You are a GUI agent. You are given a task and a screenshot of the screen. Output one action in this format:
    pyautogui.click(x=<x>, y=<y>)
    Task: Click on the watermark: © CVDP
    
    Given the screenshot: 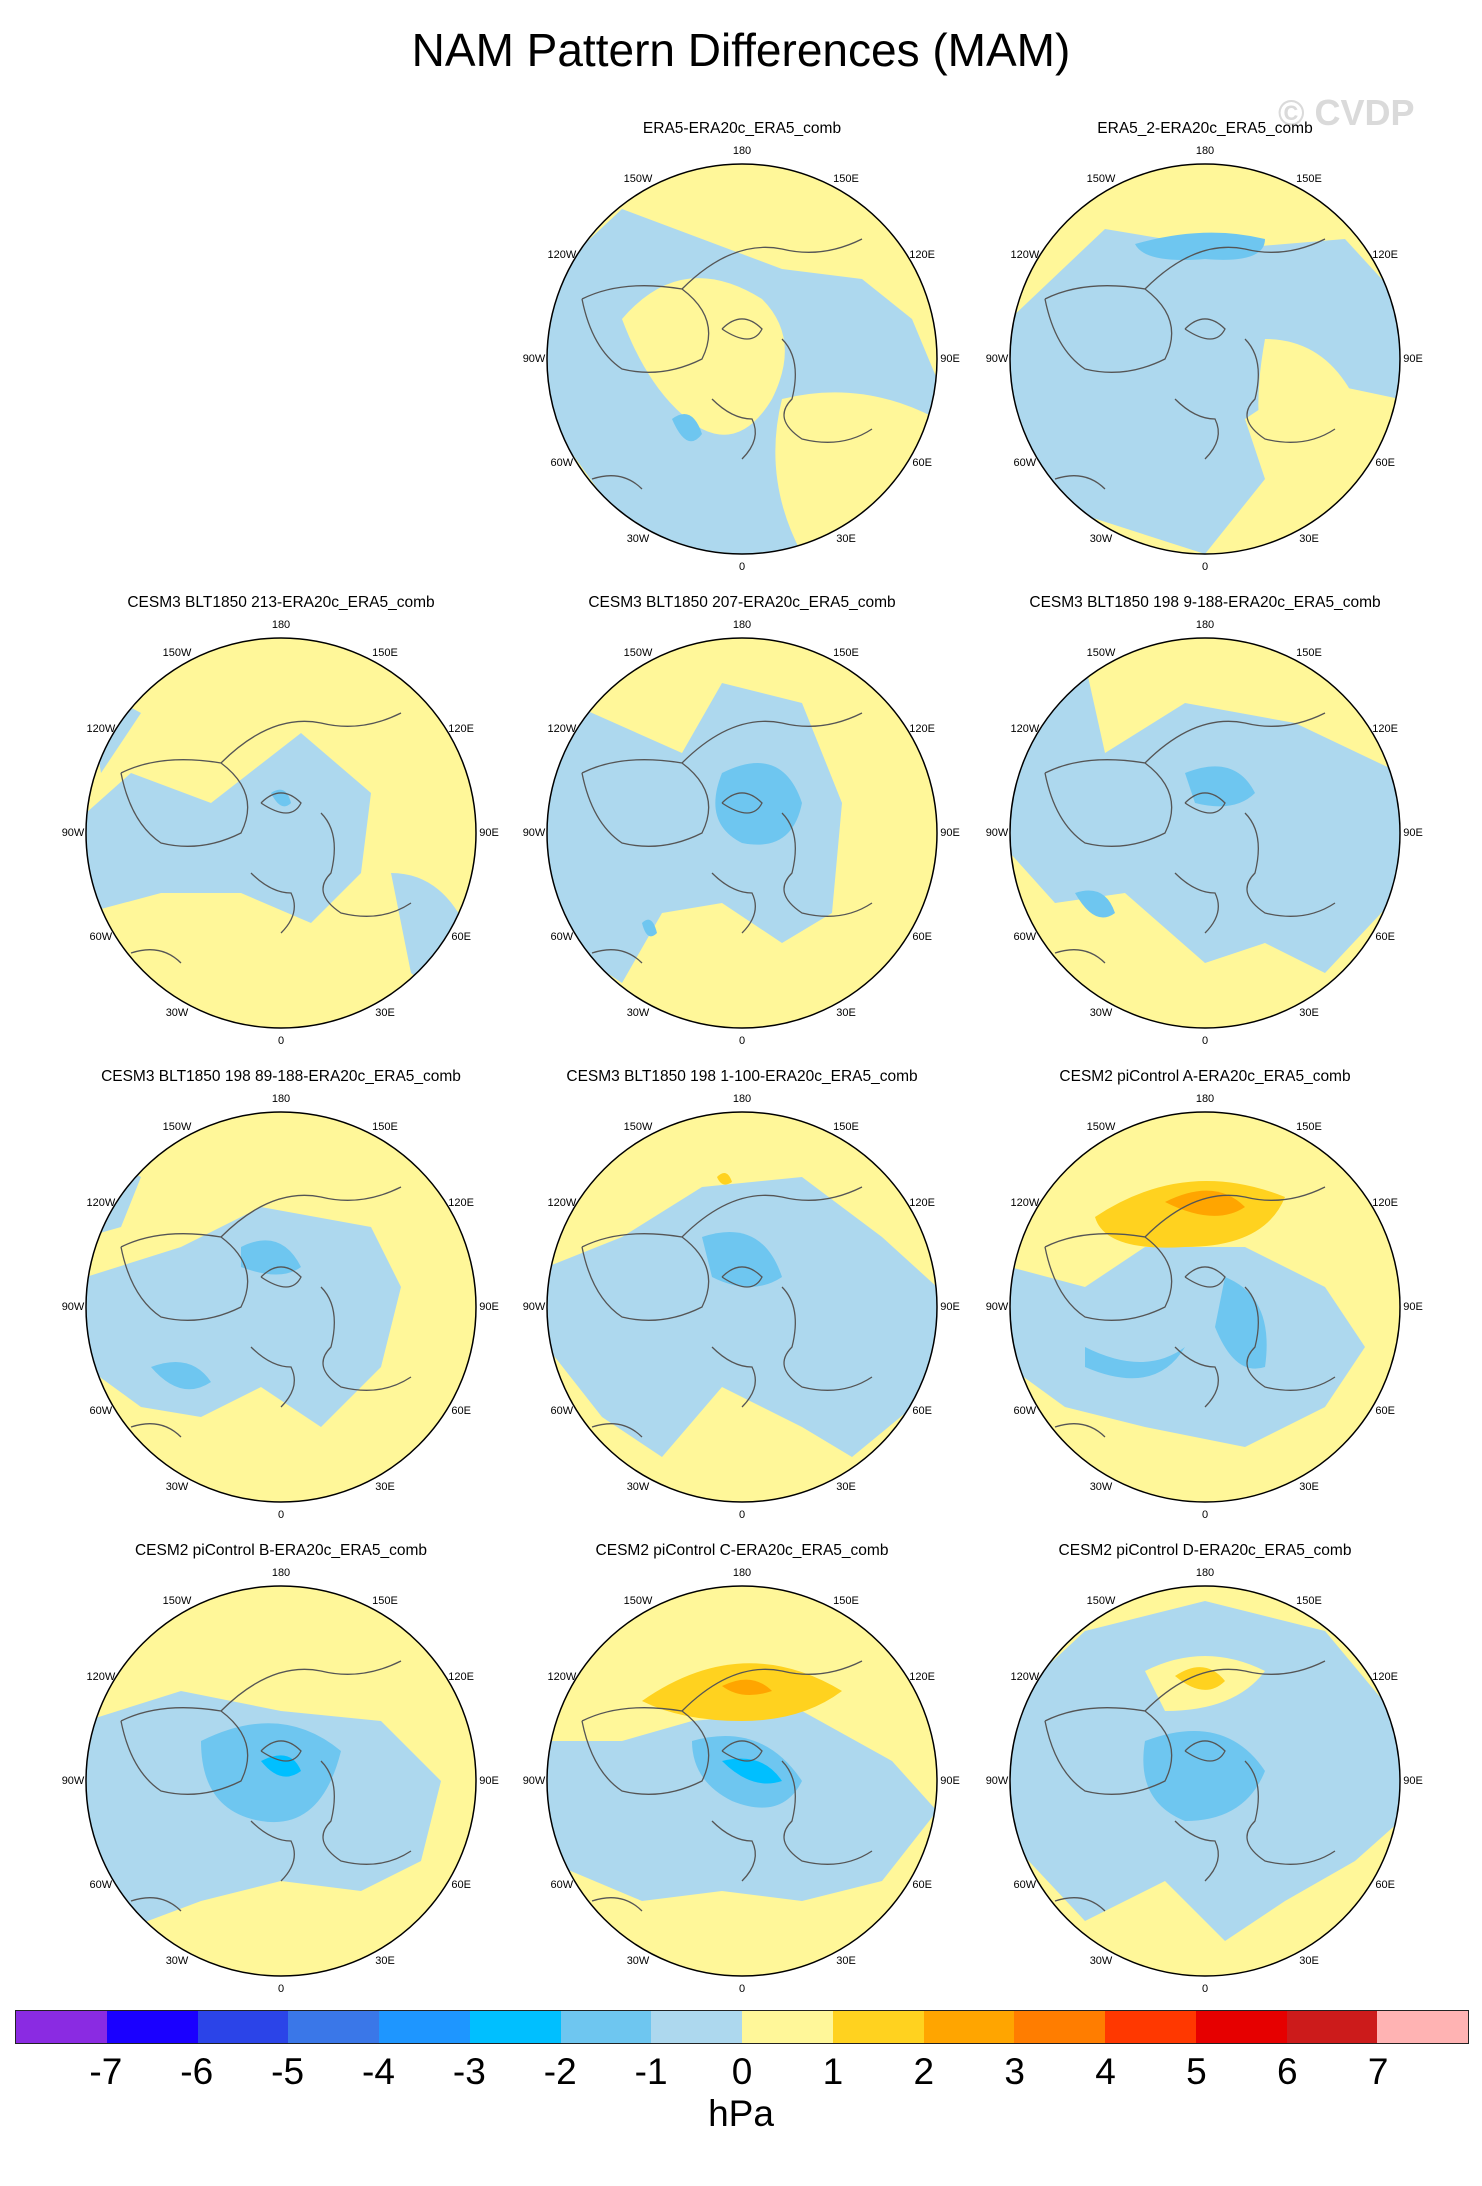 What is the action you would take?
    pyautogui.click(x=1346, y=112)
    